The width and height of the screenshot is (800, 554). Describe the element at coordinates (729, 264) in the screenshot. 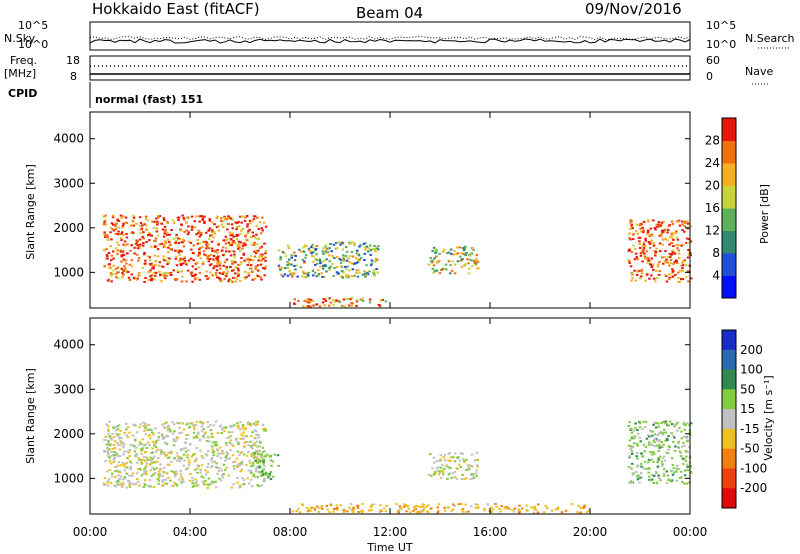

I see `colorbar-segment` at that location.